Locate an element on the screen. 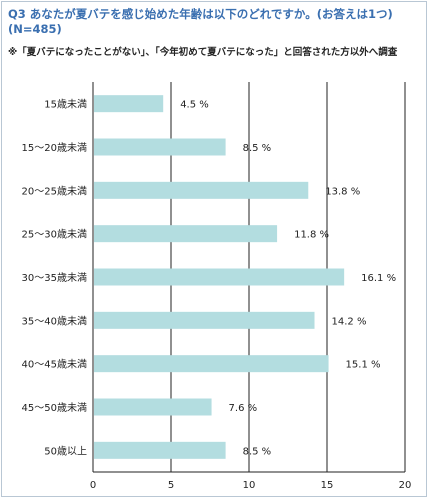 The image size is (430, 500). x-tick-label: 20 is located at coordinates (405, 485).